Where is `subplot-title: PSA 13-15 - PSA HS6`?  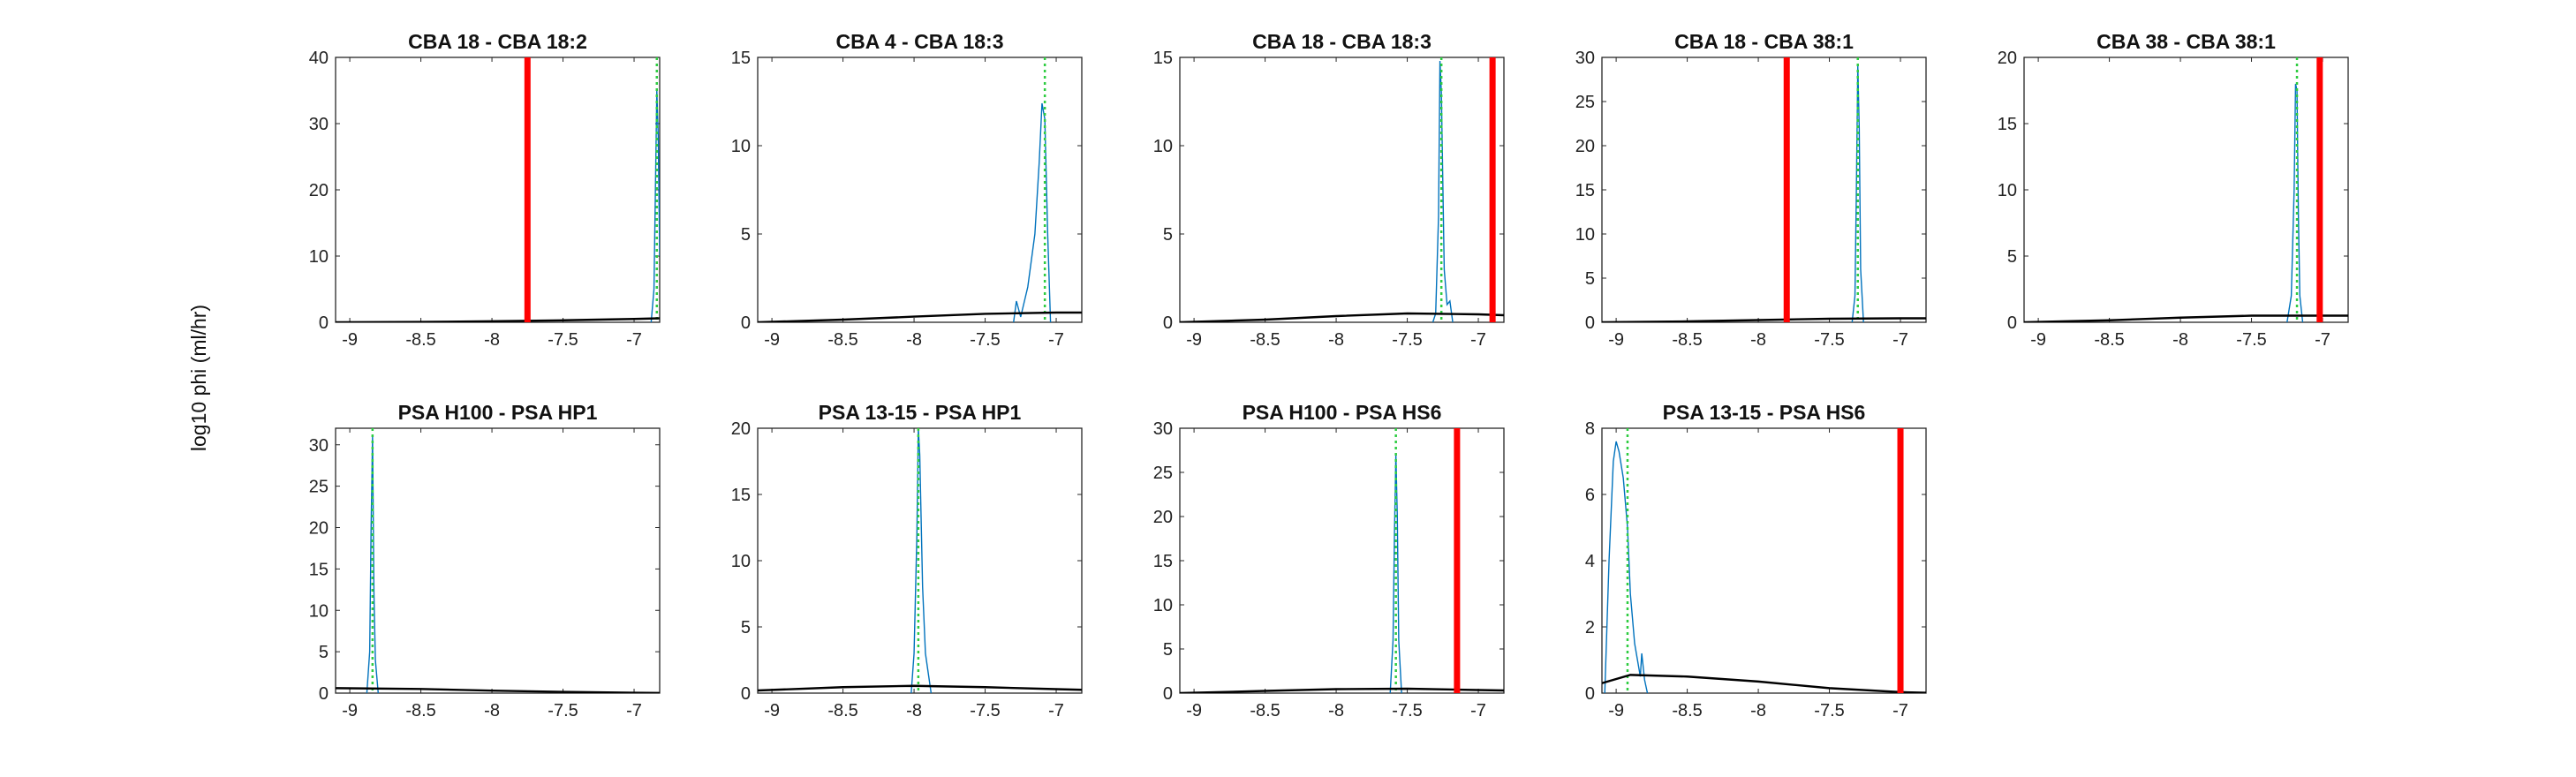
subplot-title: PSA 13-15 - PSA HS6 is located at coordinates (1764, 412).